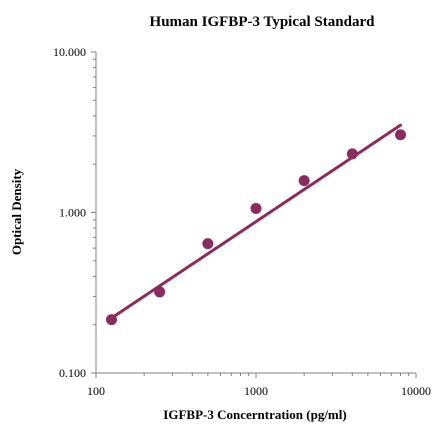 This screenshot has height=428, width=438. What do you see at coordinates (69, 52) in the screenshot?
I see `y-tick-label: 10.000` at bounding box center [69, 52].